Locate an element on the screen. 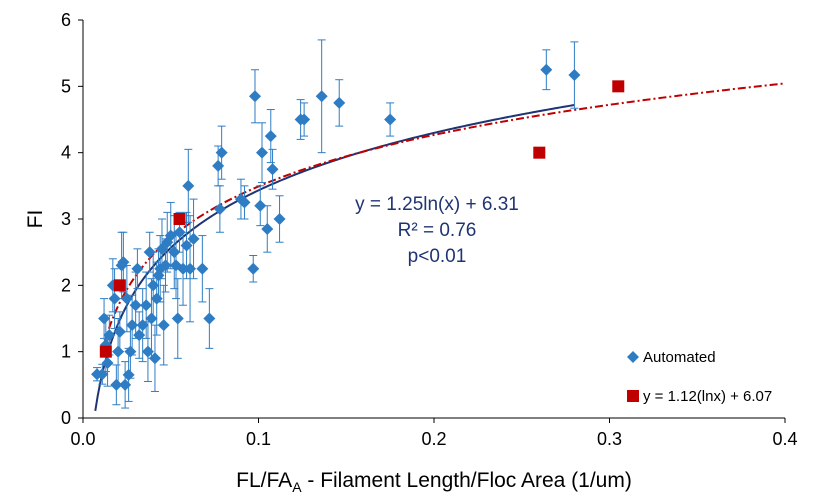 The height and width of the screenshot is (503, 825). y-tick-label: 4 is located at coordinates (66, 153).